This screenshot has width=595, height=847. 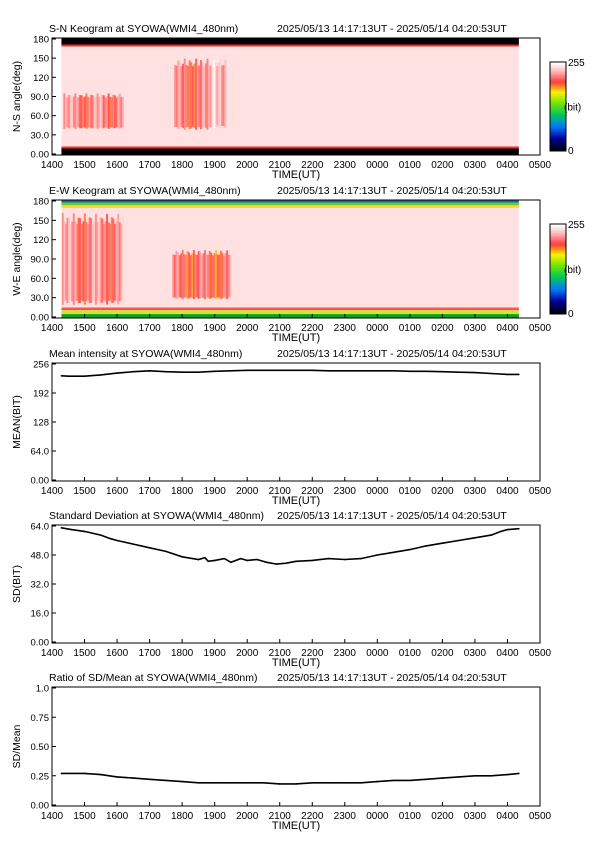 I want to click on y-axis: 0.00 0.25 0.50 0.75 1.0 SD/Mean, so click(x=33, y=748).